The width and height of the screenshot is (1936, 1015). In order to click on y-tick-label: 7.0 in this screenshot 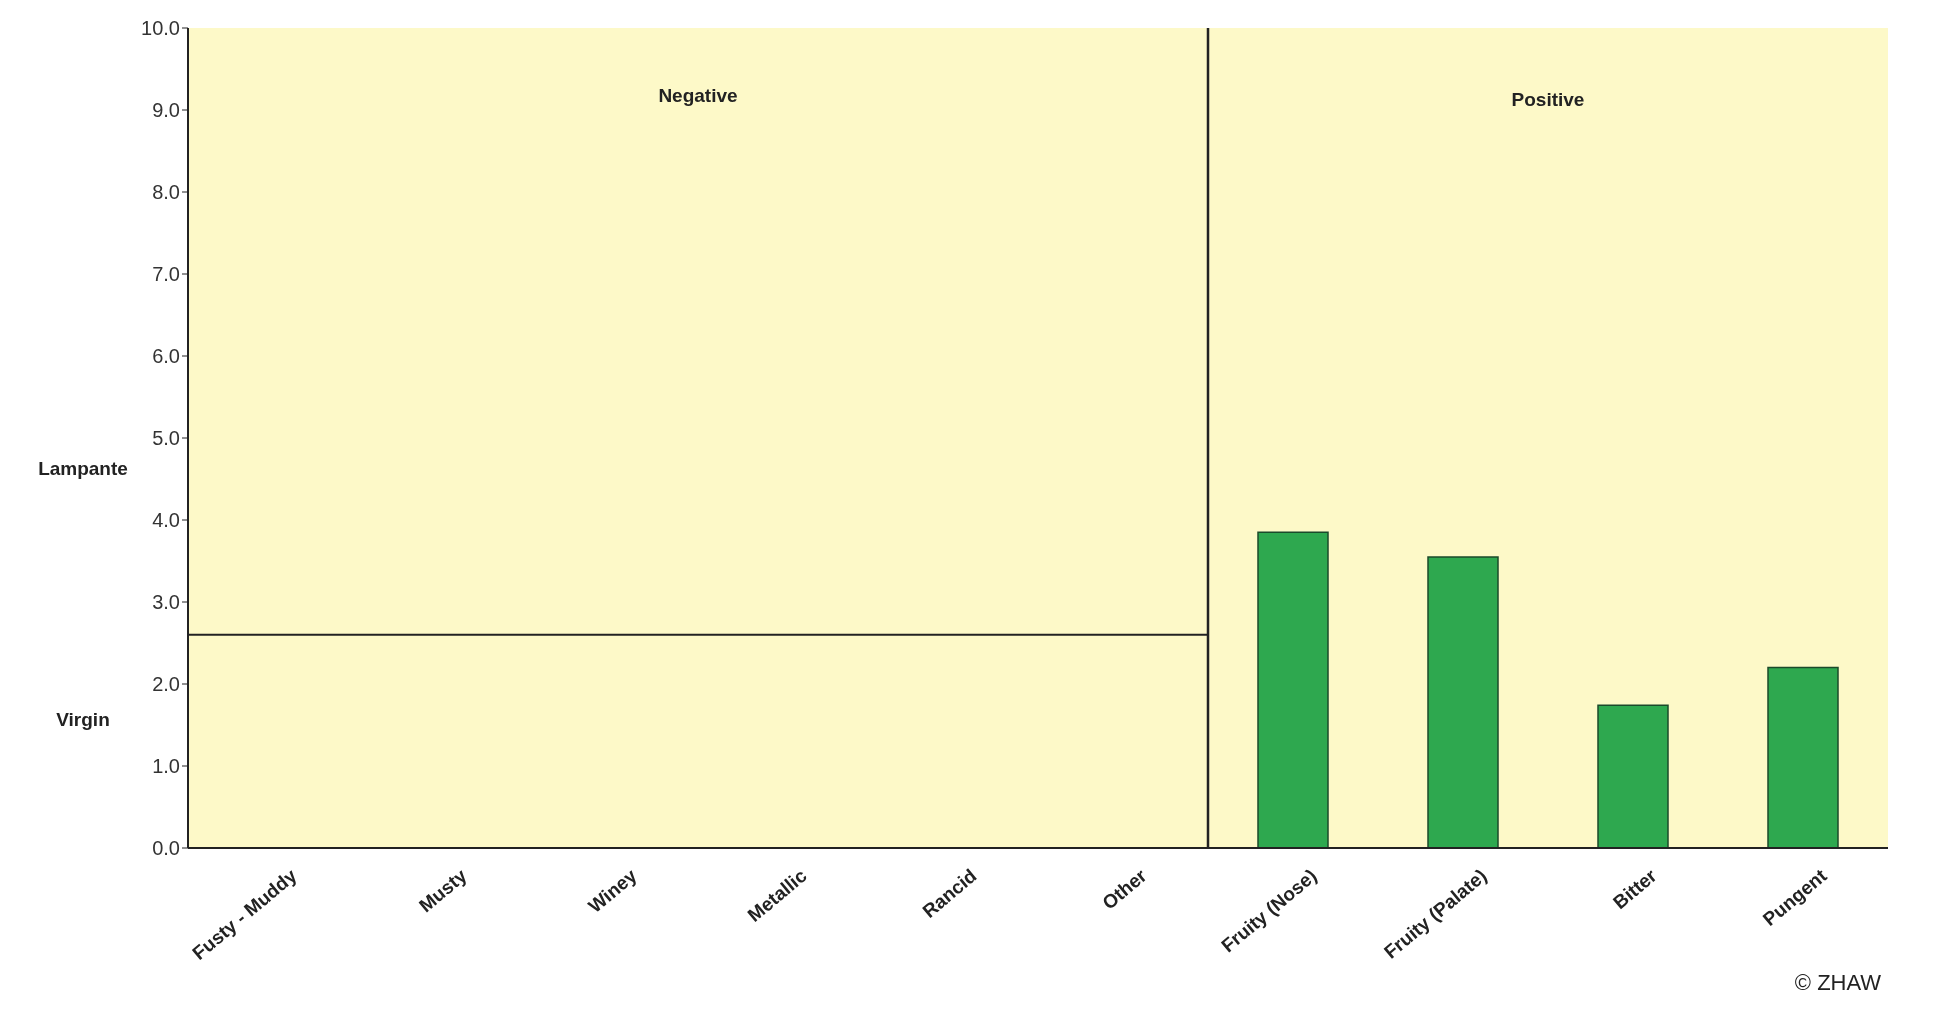, I will do `click(166, 274)`.